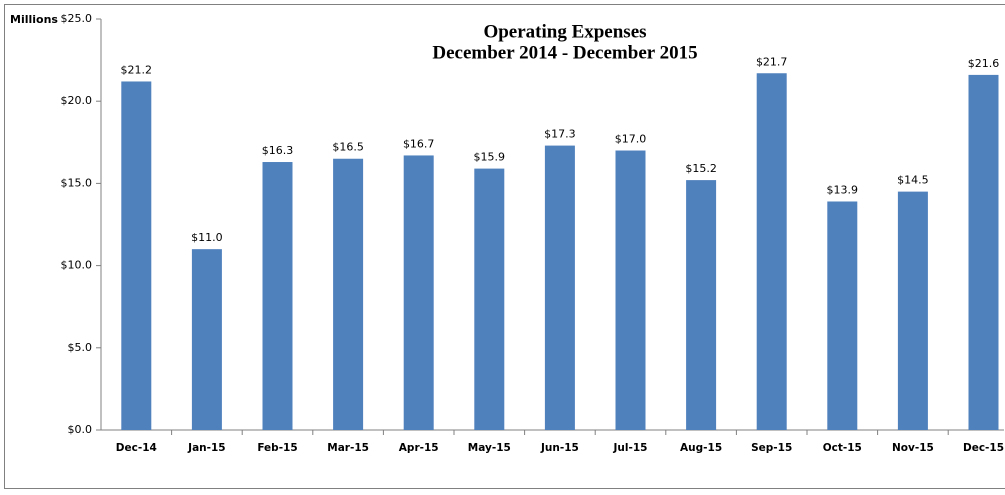 The image size is (1005, 495). What do you see at coordinates (348, 448) in the screenshot?
I see `x-tick-label: Mar-15` at bounding box center [348, 448].